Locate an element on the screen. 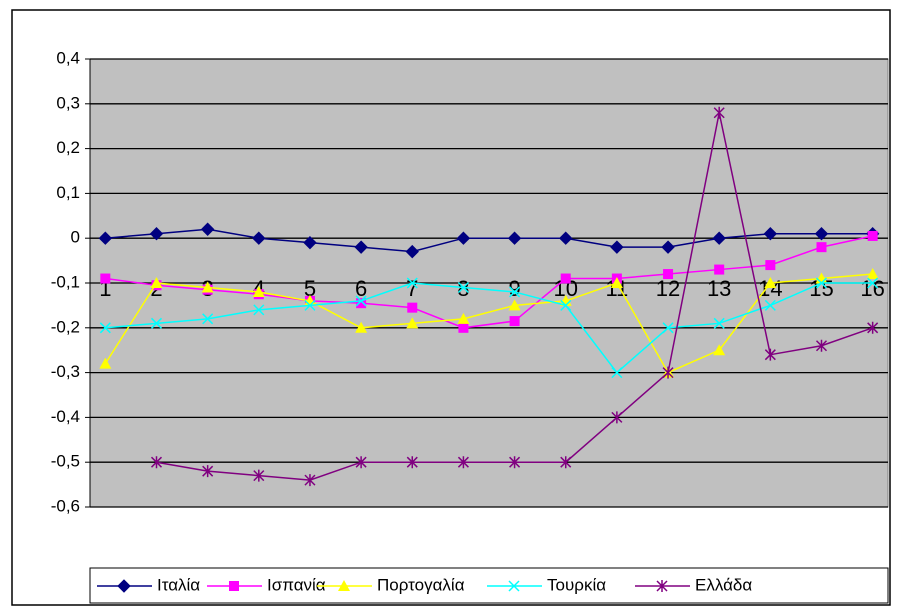 Image resolution: width=901 pixels, height=607 pixels. legend-label: Τουρκία is located at coordinates (576, 584).